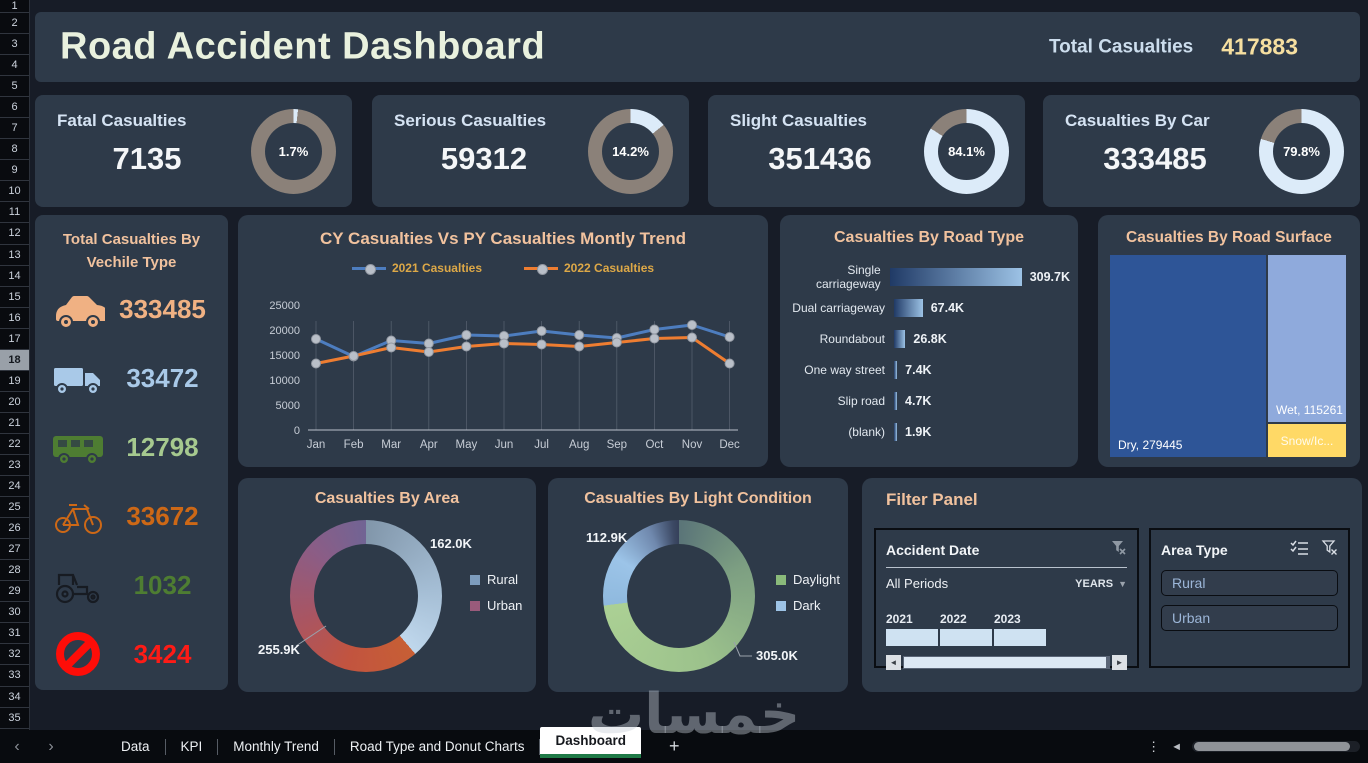  What do you see at coordinates (14, 487) in the screenshot?
I see `row-header-24: 24` at bounding box center [14, 487].